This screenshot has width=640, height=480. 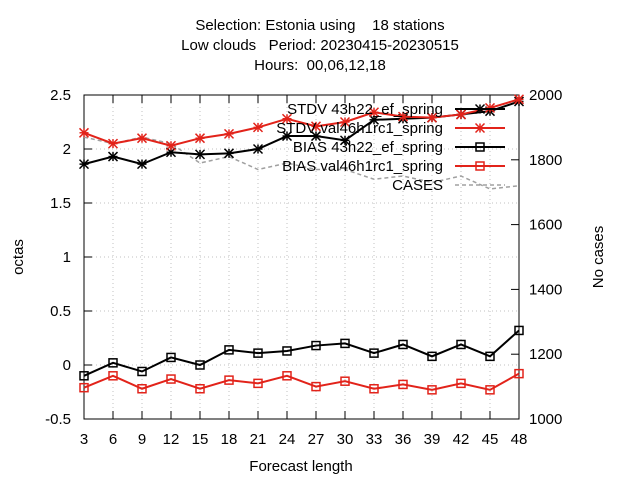 What do you see at coordinates (359, 128) in the screenshot?
I see `legend-label-stdv-val46h1rc1-spring: STDV val46h1rc1_spring` at bounding box center [359, 128].